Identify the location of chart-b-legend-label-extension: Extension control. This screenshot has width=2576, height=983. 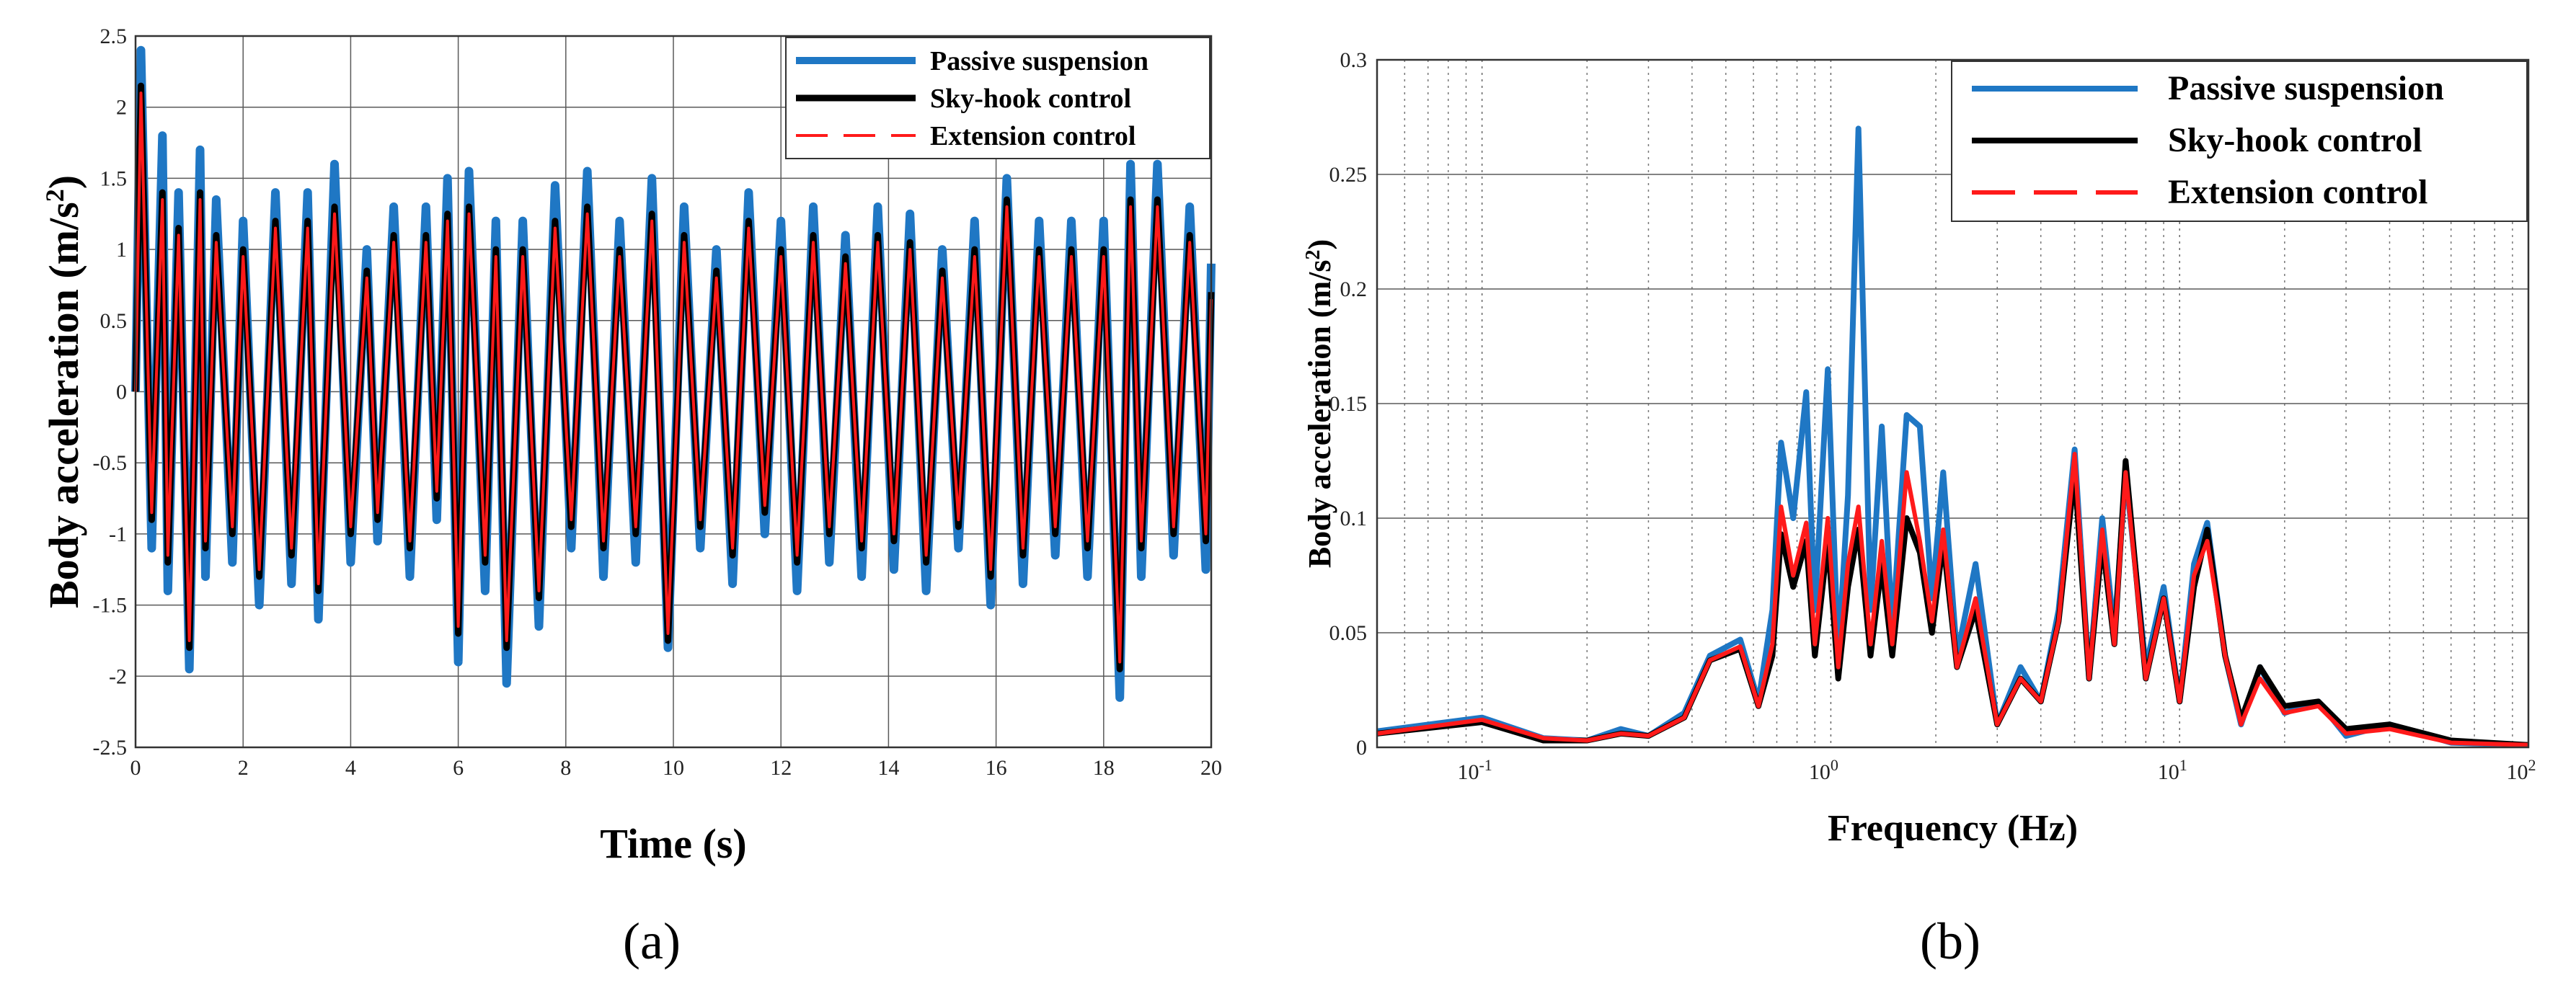
(2297, 192).